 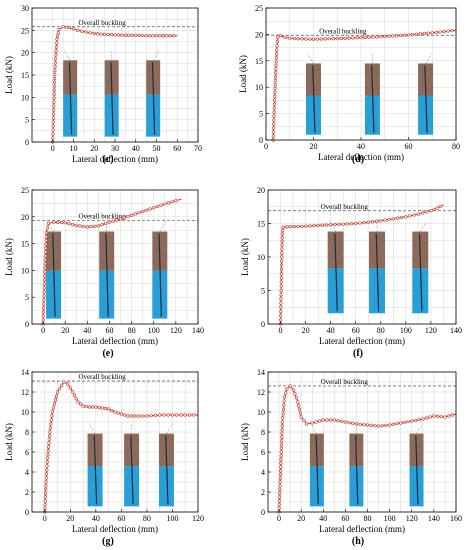 I want to click on y-tick-label: 20, so click(x=25, y=217).